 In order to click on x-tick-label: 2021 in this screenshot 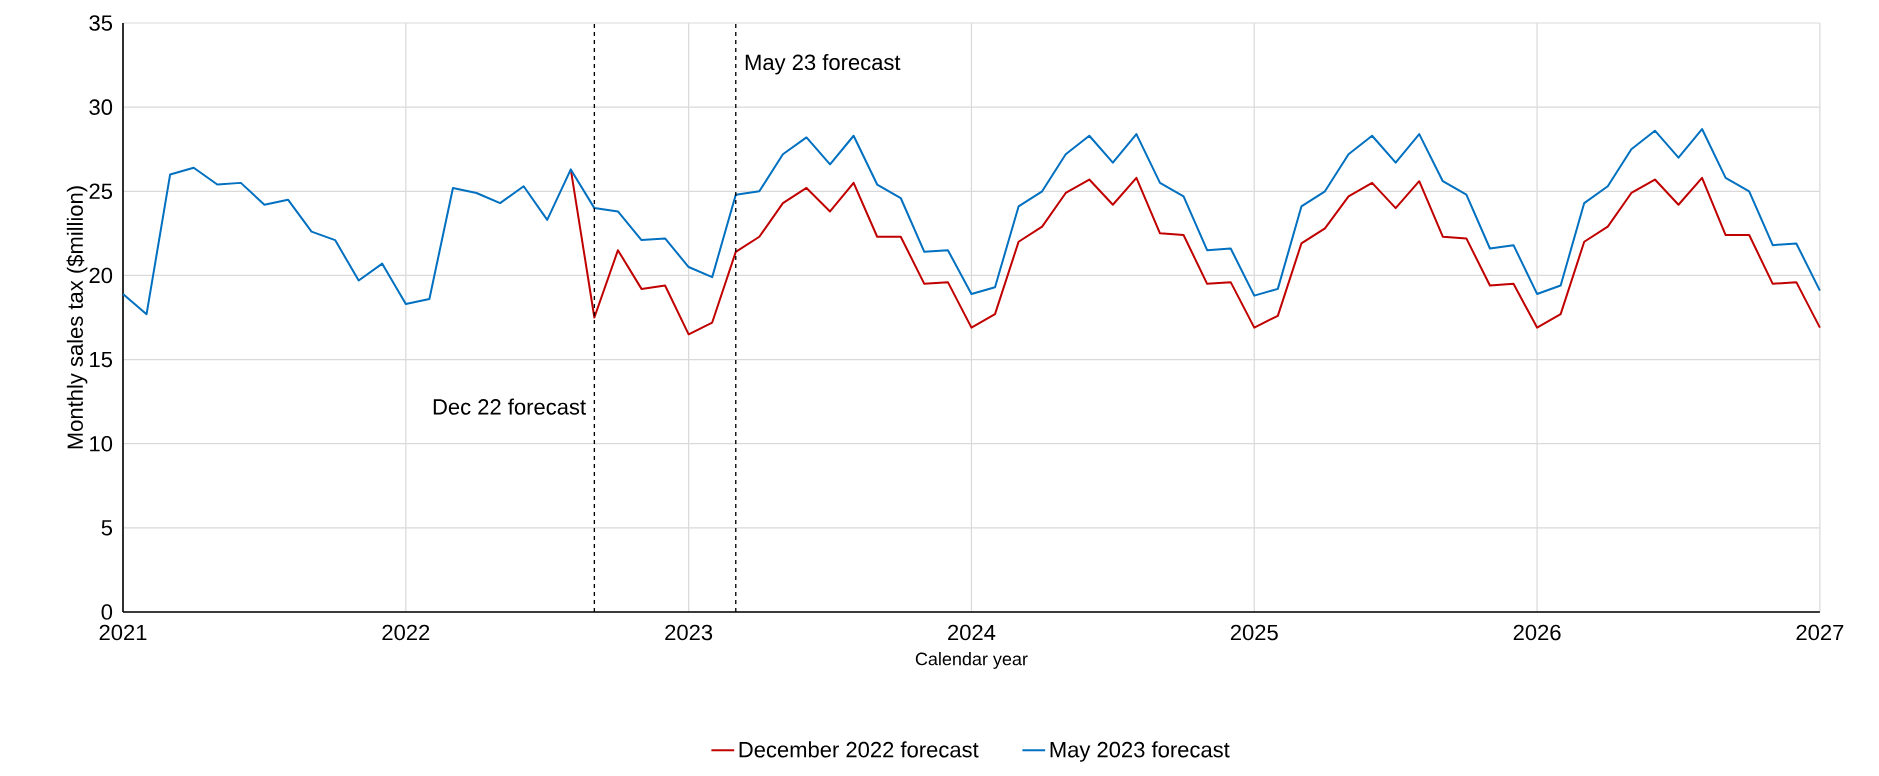, I will do `click(123, 632)`.